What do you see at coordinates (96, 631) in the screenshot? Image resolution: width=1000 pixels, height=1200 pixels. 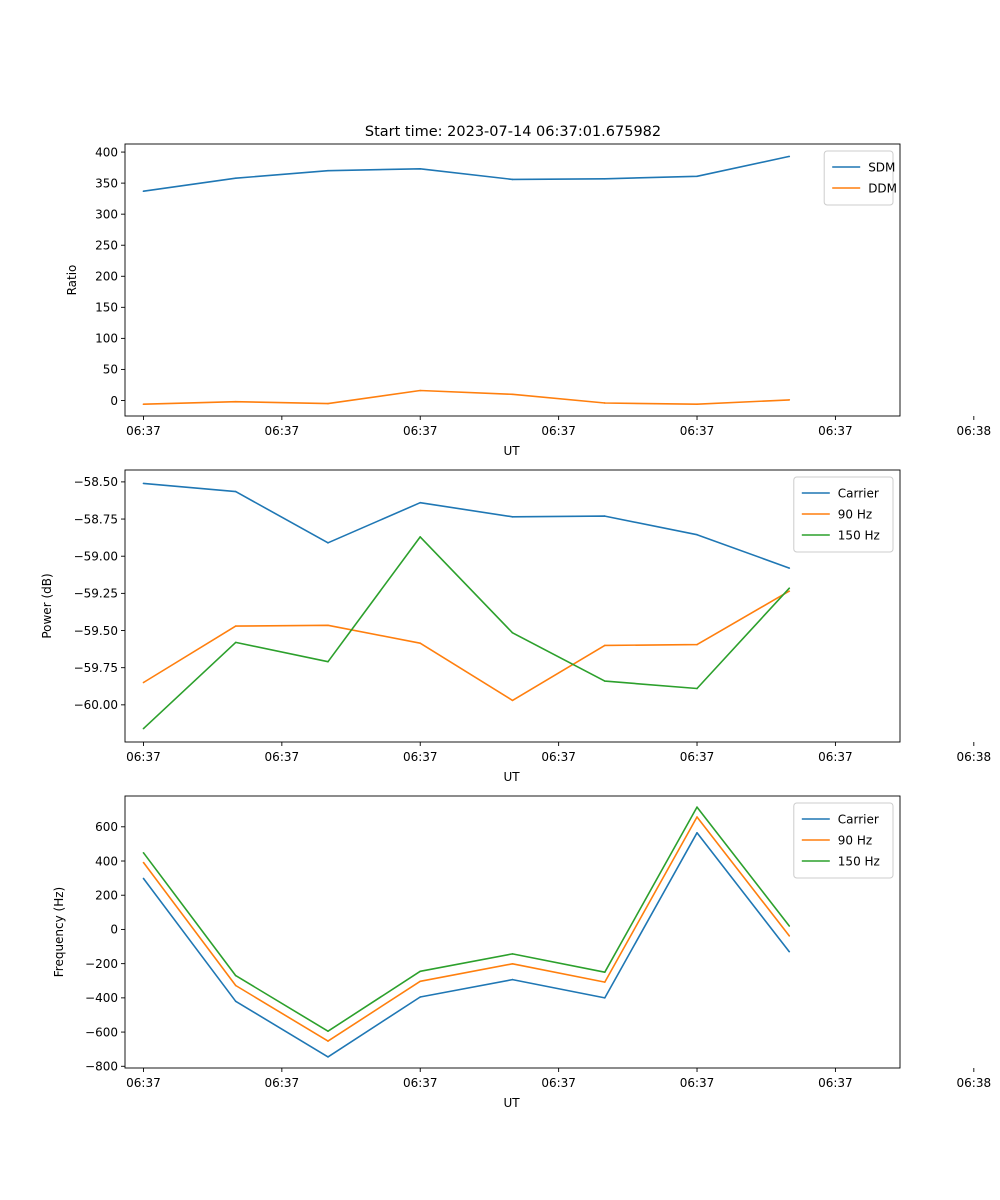 I see `y-tick-label: −59.50` at bounding box center [96, 631].